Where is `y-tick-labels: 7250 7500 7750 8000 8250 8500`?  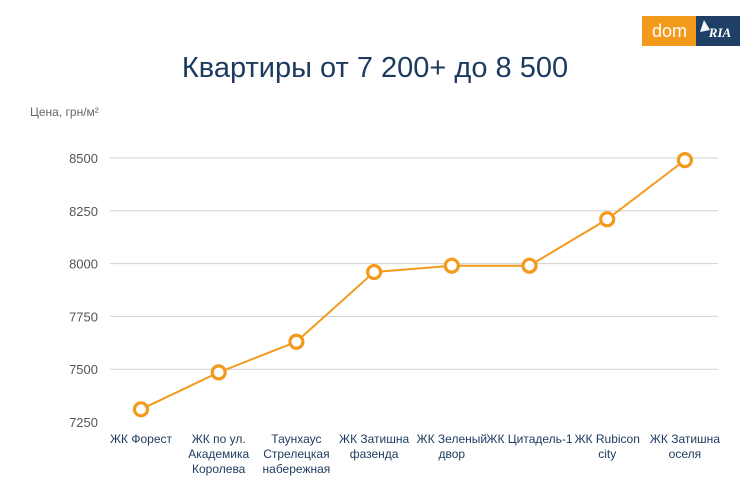
y-tick-labels: 7250 7500 7750 8000 8250 8500 is located at coordinates (83, 290).